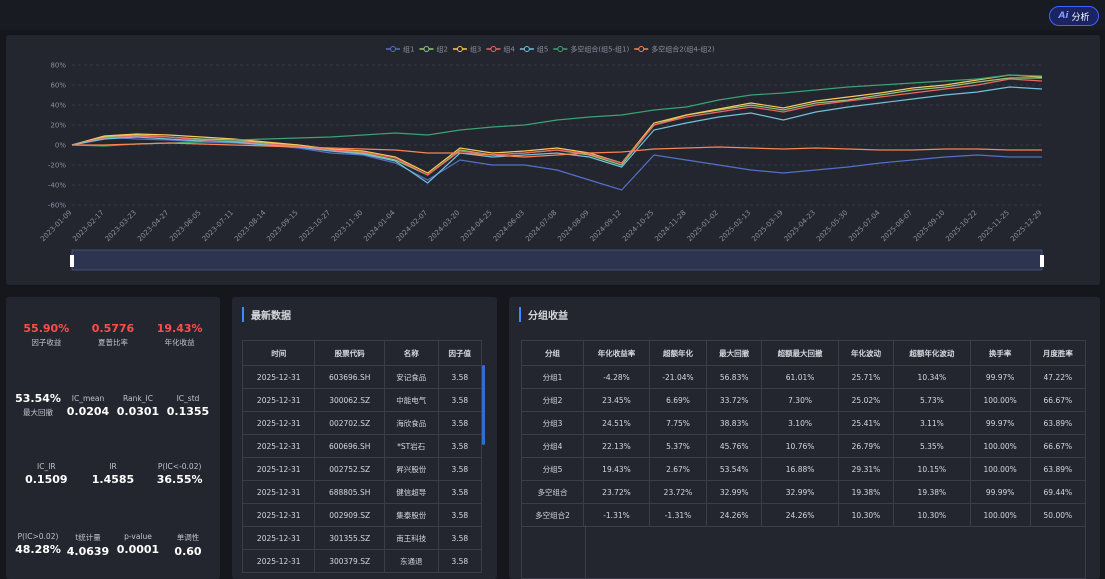 This screenshot has height=579, width=1105. Describe the element at coordinates (188, 544) in the screenshot. I see `stat: 单调性 0.60` at that location.